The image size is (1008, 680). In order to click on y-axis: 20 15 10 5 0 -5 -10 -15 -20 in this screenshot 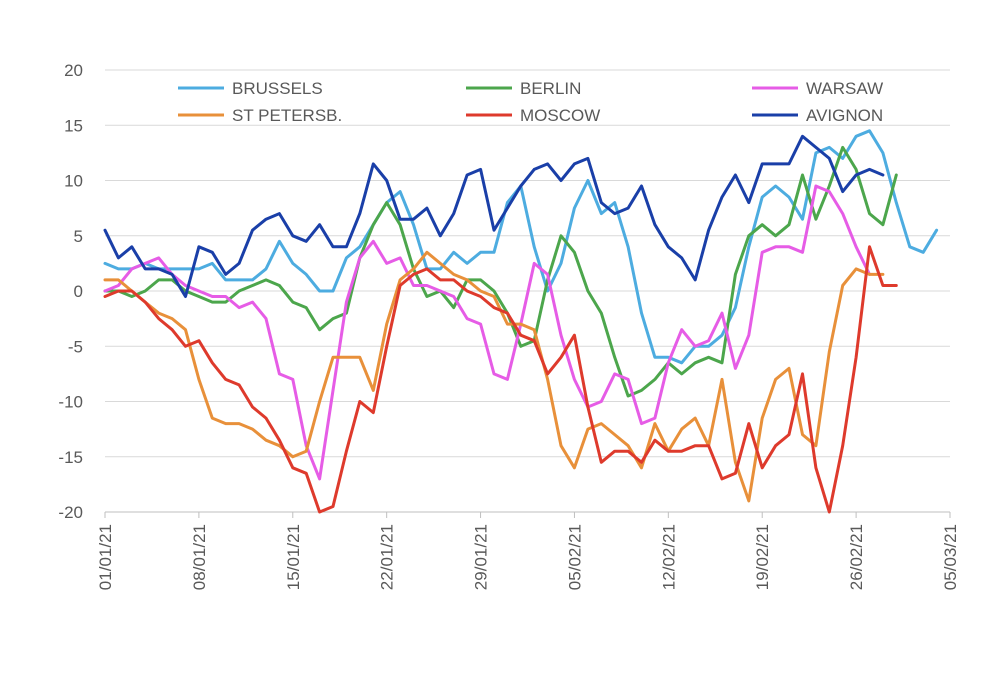, I will do `click(70, 291)`.